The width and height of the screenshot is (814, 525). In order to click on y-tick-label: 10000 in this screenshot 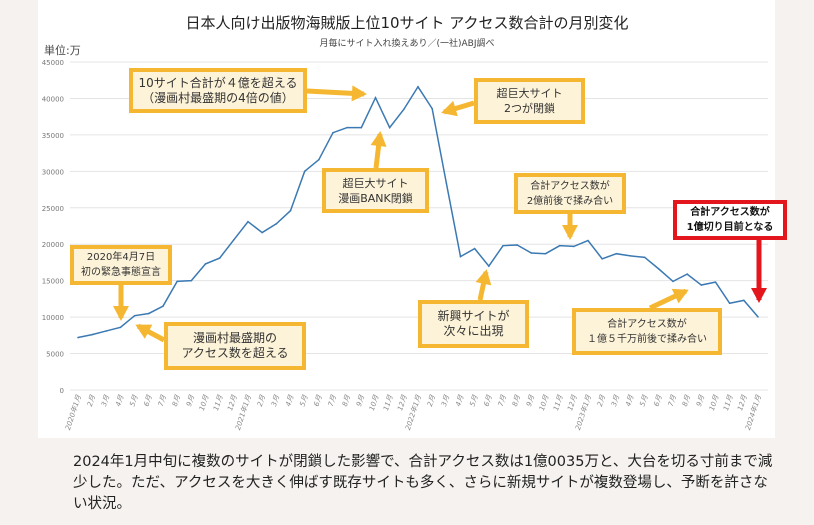, I will do `click(53, 318)`.